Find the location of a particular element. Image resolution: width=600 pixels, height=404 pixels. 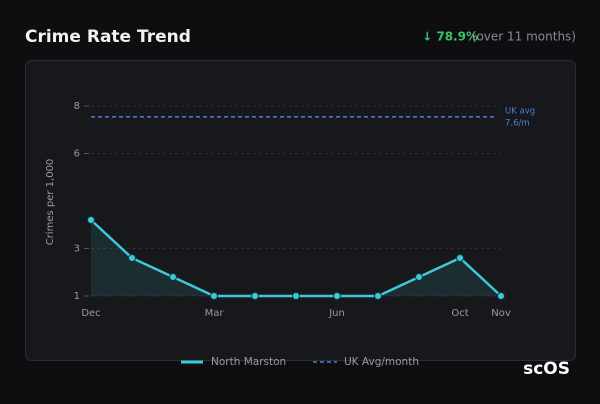

change: ↓ 78.9% is located at coordinates (450, 37).